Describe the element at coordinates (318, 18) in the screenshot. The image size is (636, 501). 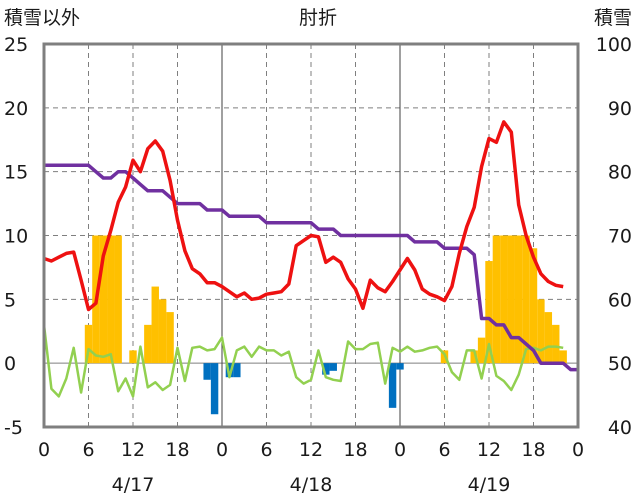
I see `chart-title: 肘折` at that location.